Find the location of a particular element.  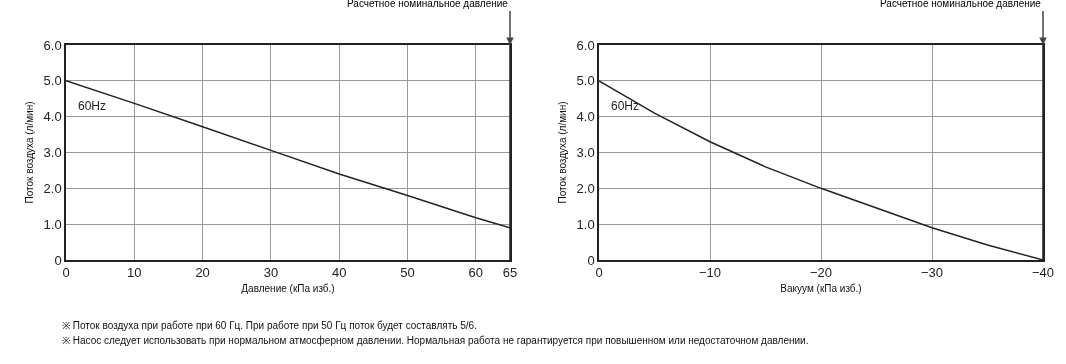

text: ※ Насос следует использовать при нормальном атмосферном давлении. Нормальная работа не гарантируется при повышенном или недостаточном давлении. is located at coordinates (435, 341).